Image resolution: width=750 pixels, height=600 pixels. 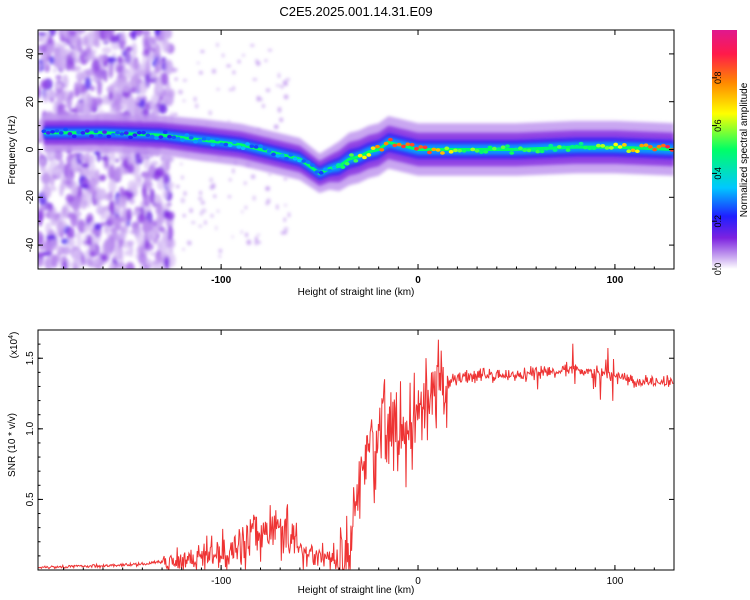 What do you see at coordinates (221, 280) in the screenshot?
I see `spectrogram-x-tick-label: -100` at bounding box center [221, 280].